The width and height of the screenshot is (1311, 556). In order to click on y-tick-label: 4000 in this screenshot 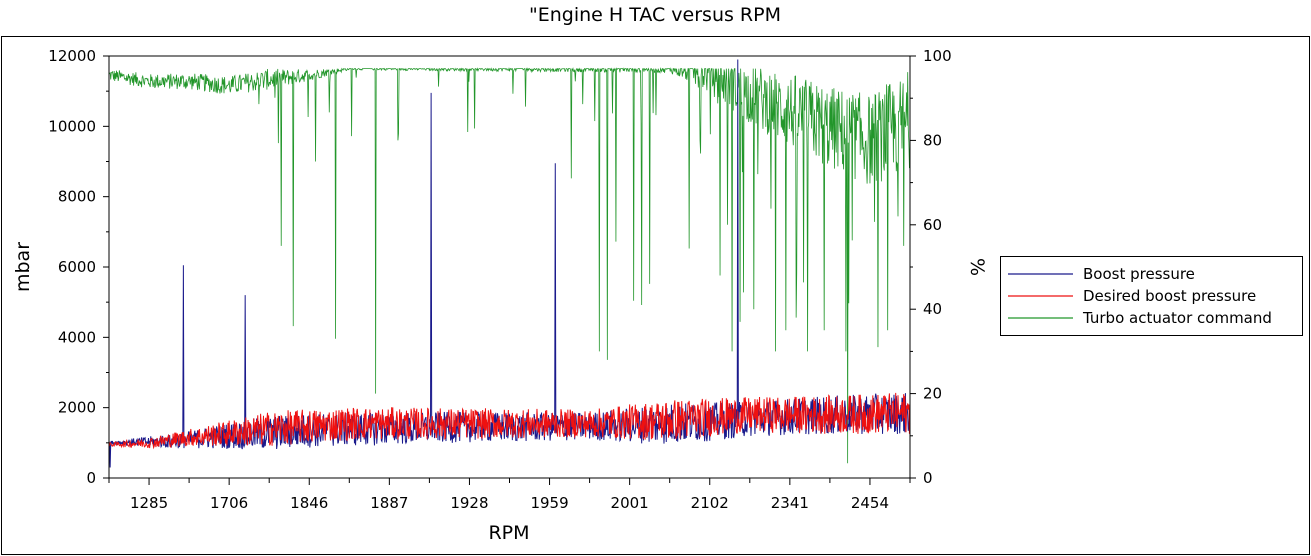, I will do `click(77, 337)`.